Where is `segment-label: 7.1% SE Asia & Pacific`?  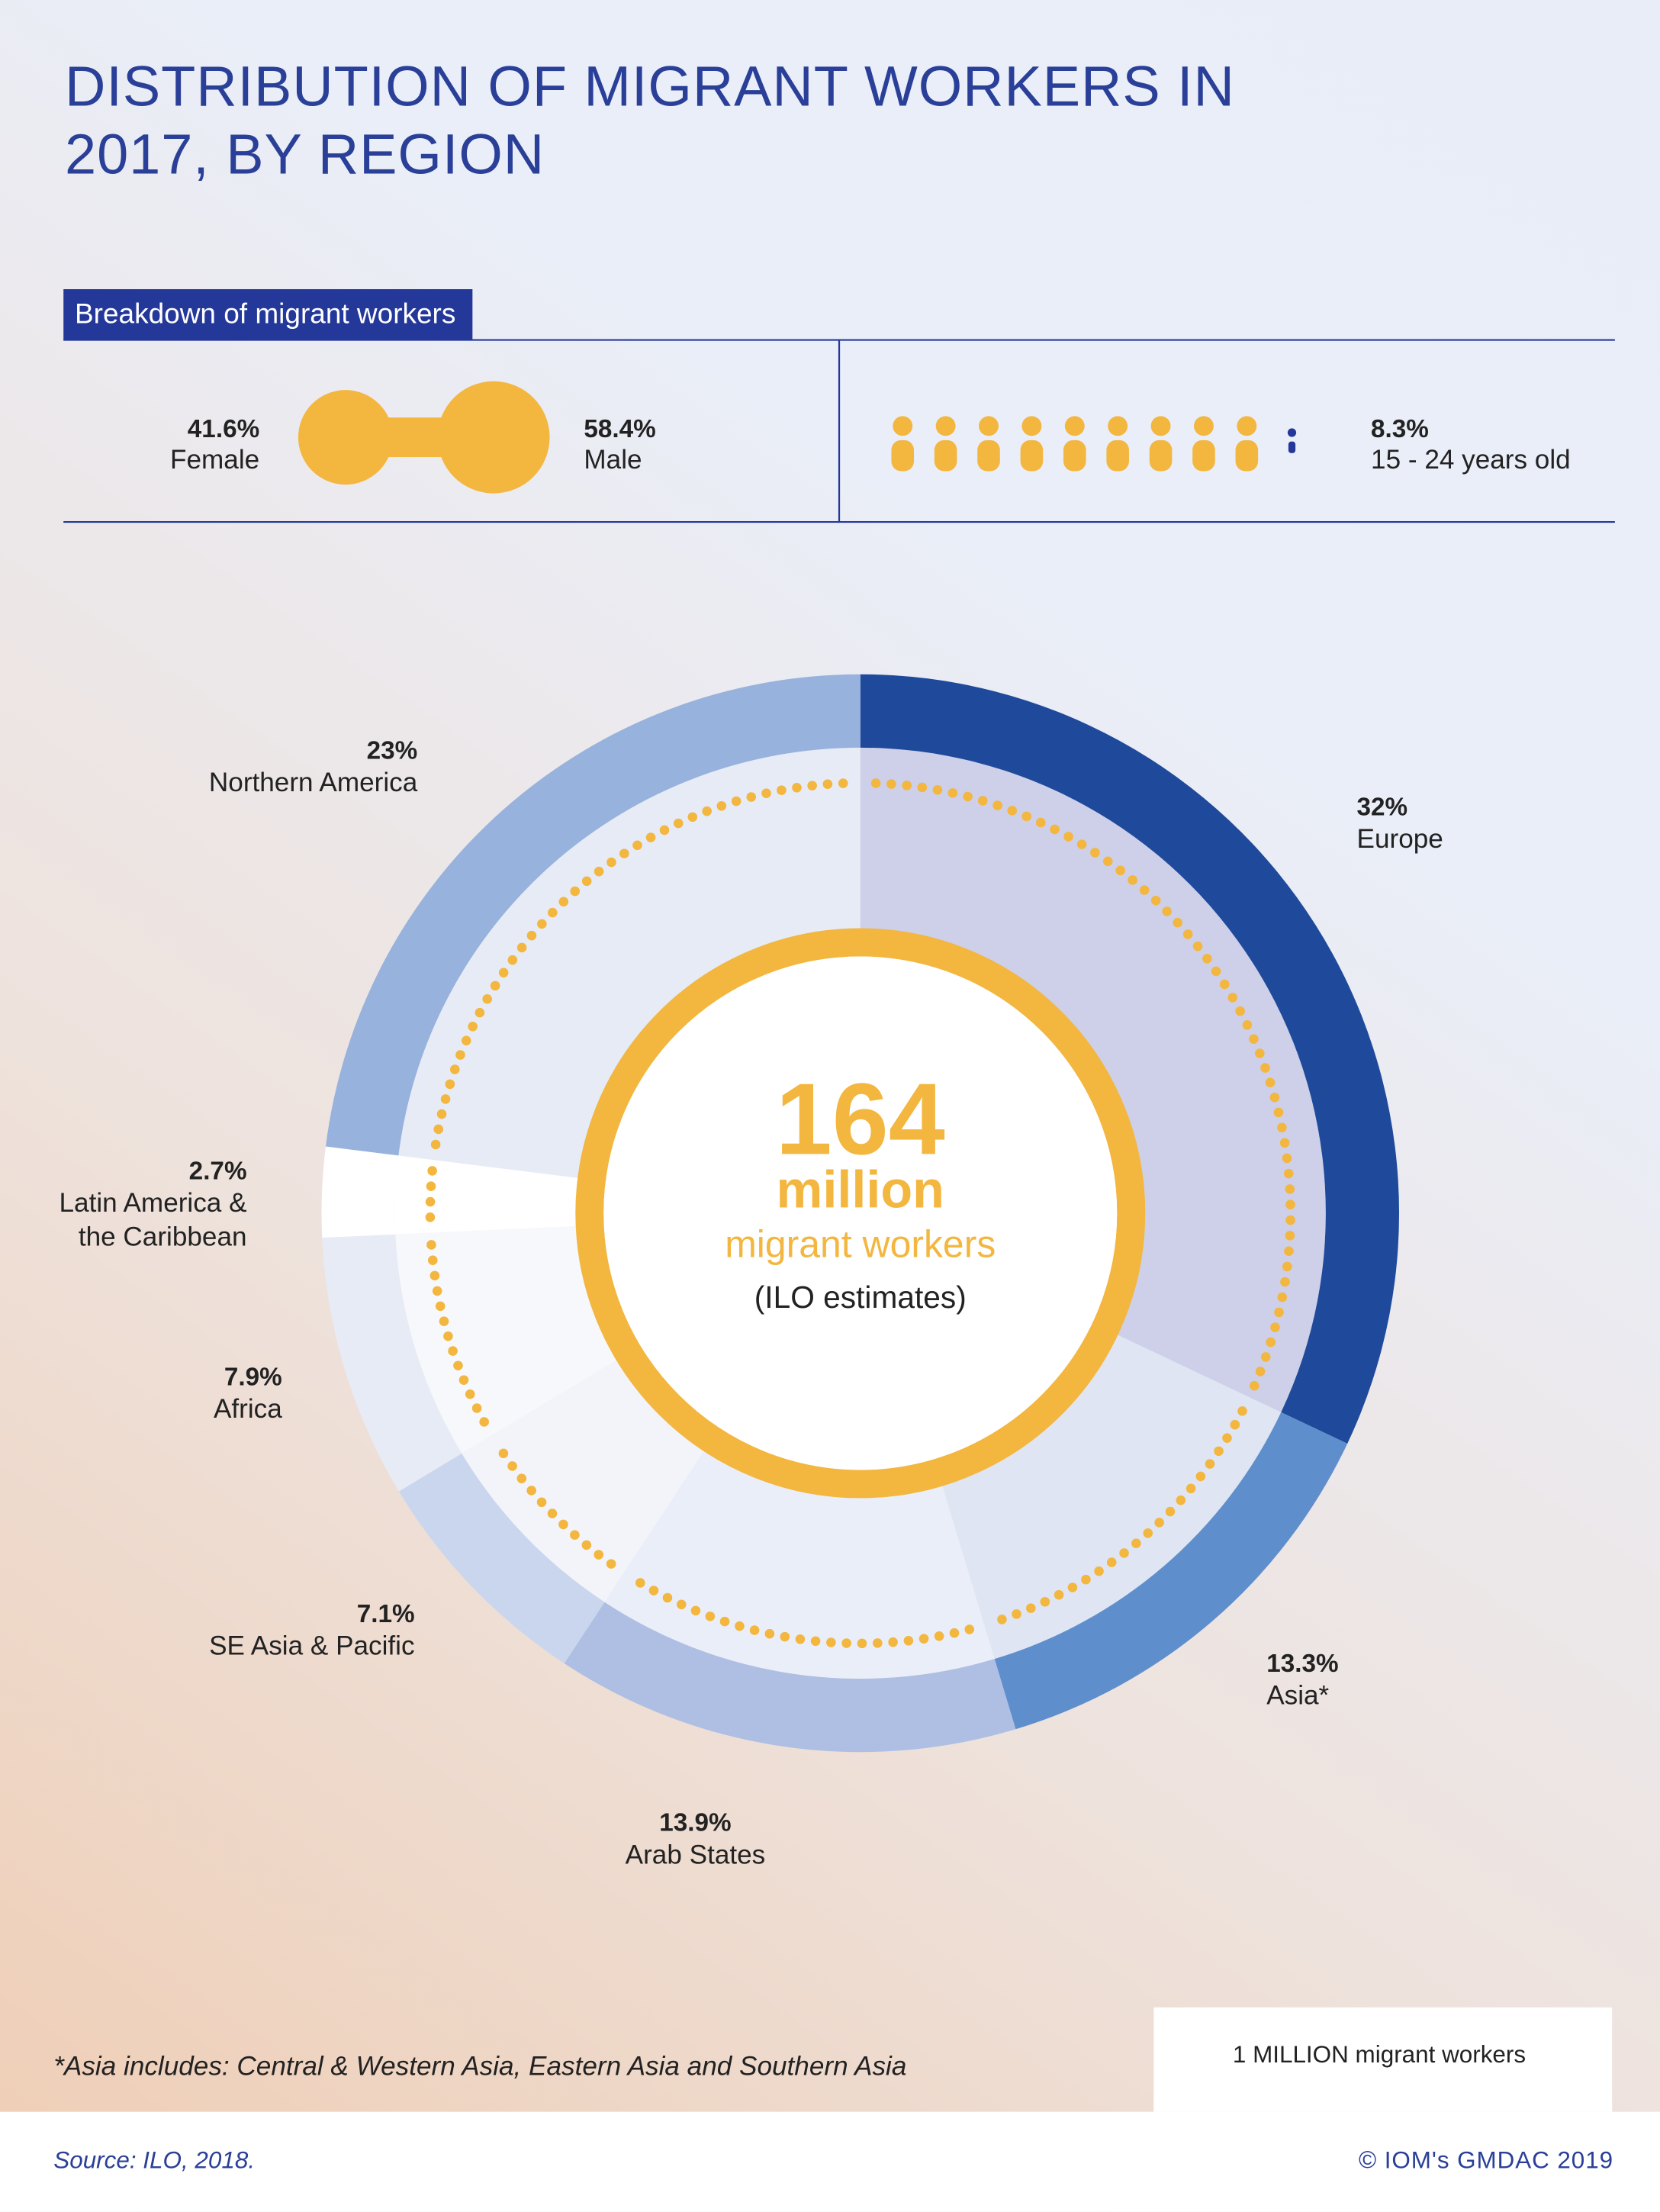
segment-label: 7.1% SE Asia & Pacific is located at coordinates (311, 1631).